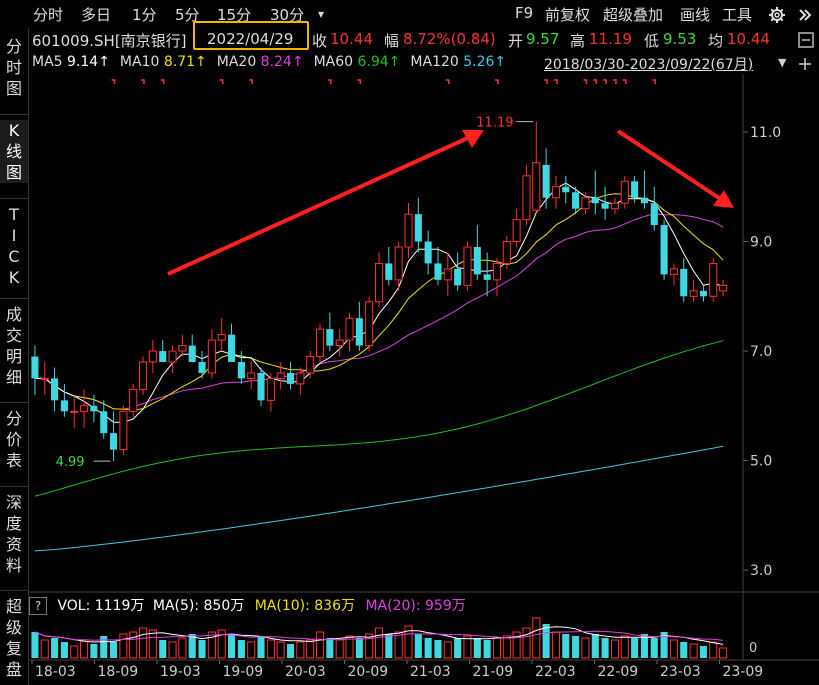 The width and height of the screenshot is (819, 685). I want to click on ma-legend-value: 5.26↑, so click(485, 62).